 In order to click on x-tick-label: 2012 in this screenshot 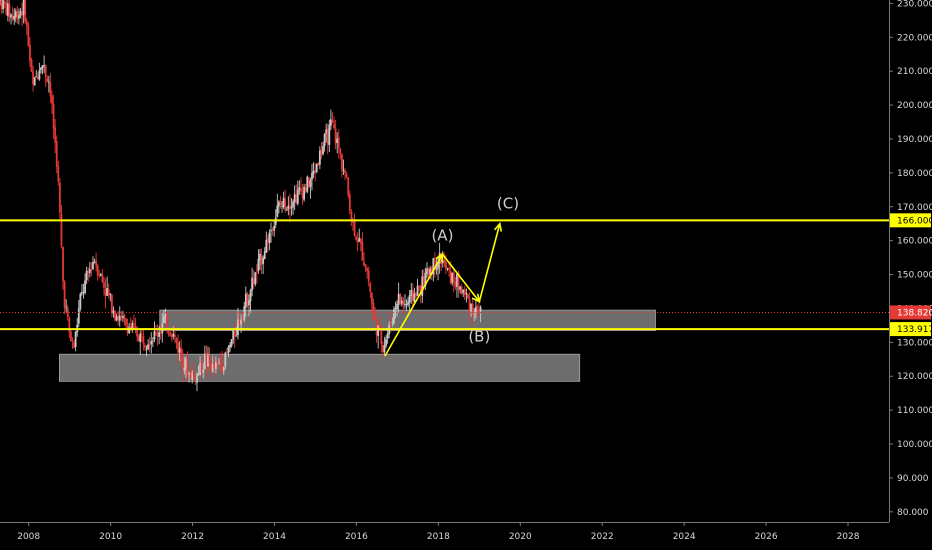, I will do `click(192, 537)`.